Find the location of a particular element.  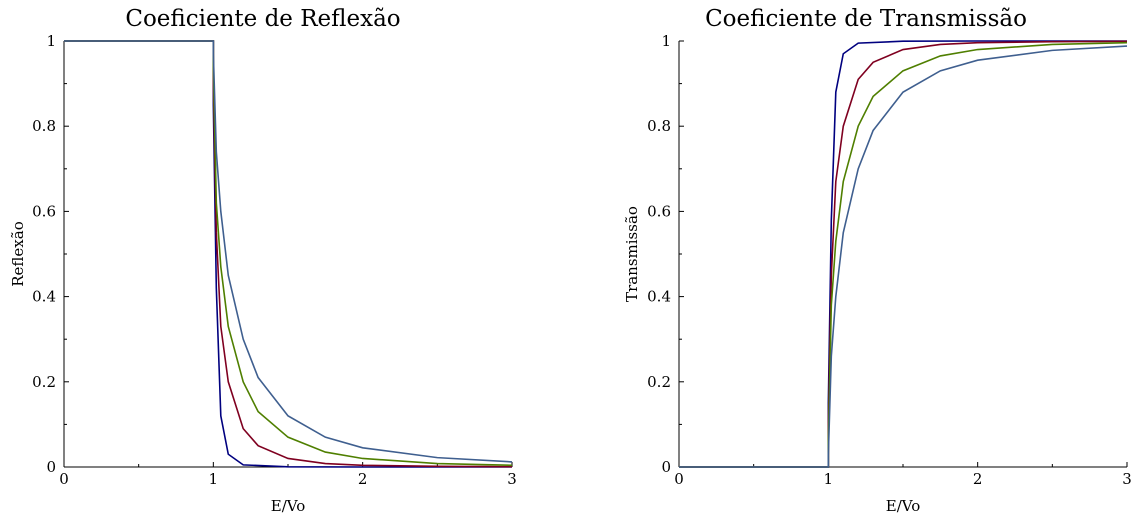

y-axis-label: Transmissão is located at coordinates (632, 254).